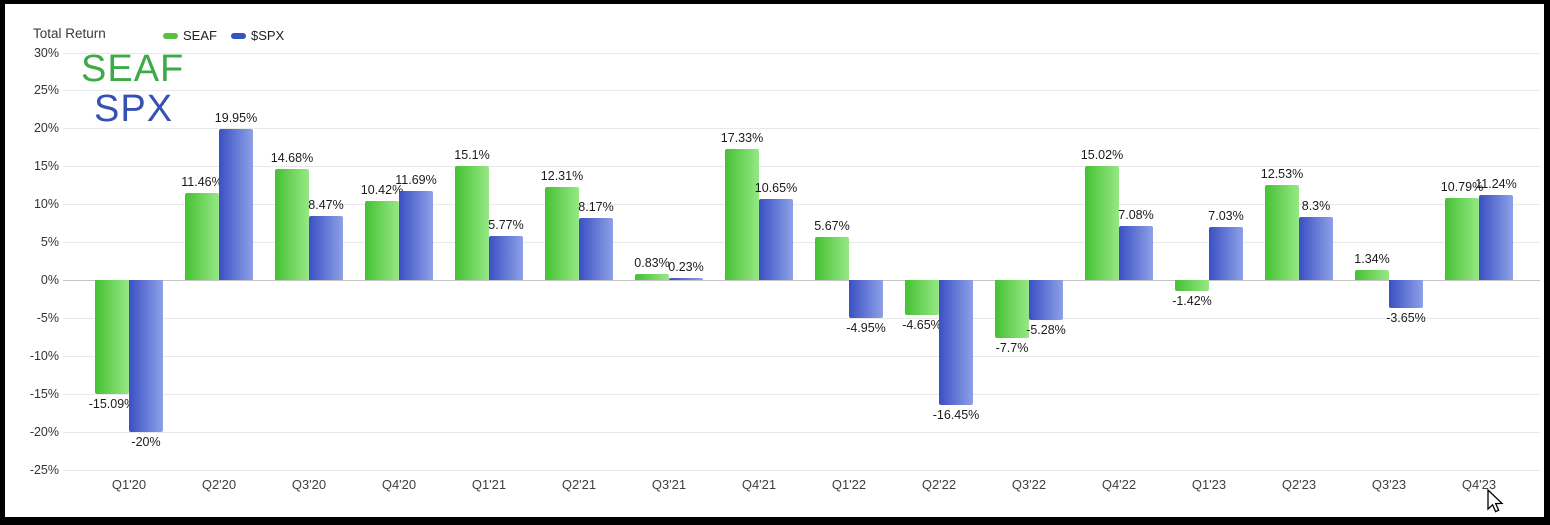  Describe the element at coordinates (190, 35) in the screenshot. I see `legend-item-seaf: SEAF` at that location.